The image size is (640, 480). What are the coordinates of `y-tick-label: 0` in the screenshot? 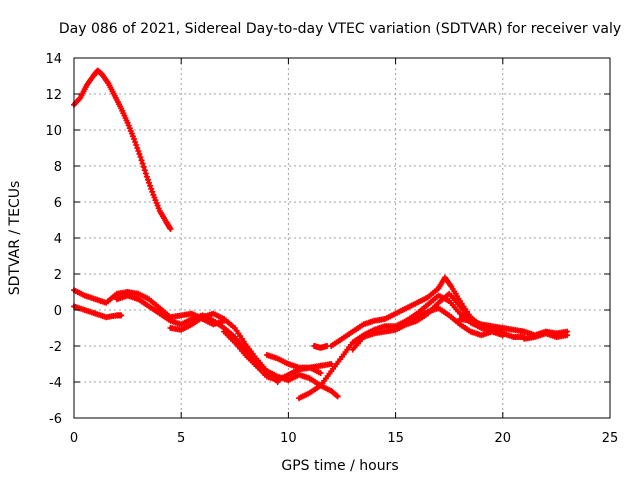 It's located at (58, 311).